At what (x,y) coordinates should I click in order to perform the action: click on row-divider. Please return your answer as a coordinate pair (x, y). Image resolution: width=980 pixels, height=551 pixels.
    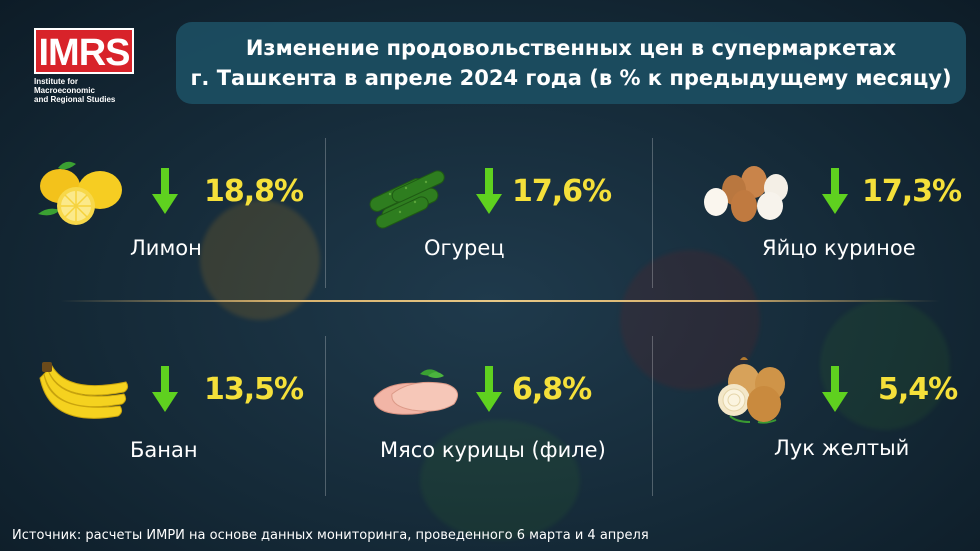
    Looking at the image, I should click on (500, 301).